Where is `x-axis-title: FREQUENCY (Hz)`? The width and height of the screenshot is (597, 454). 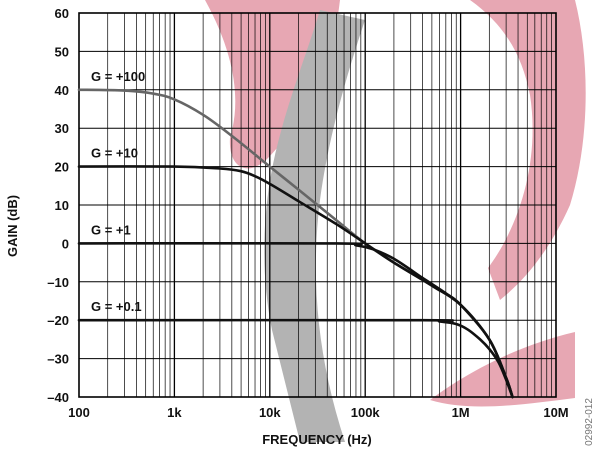 x-axis-title: FREQUENCY (Hz) is located at coordinates (317, 439).